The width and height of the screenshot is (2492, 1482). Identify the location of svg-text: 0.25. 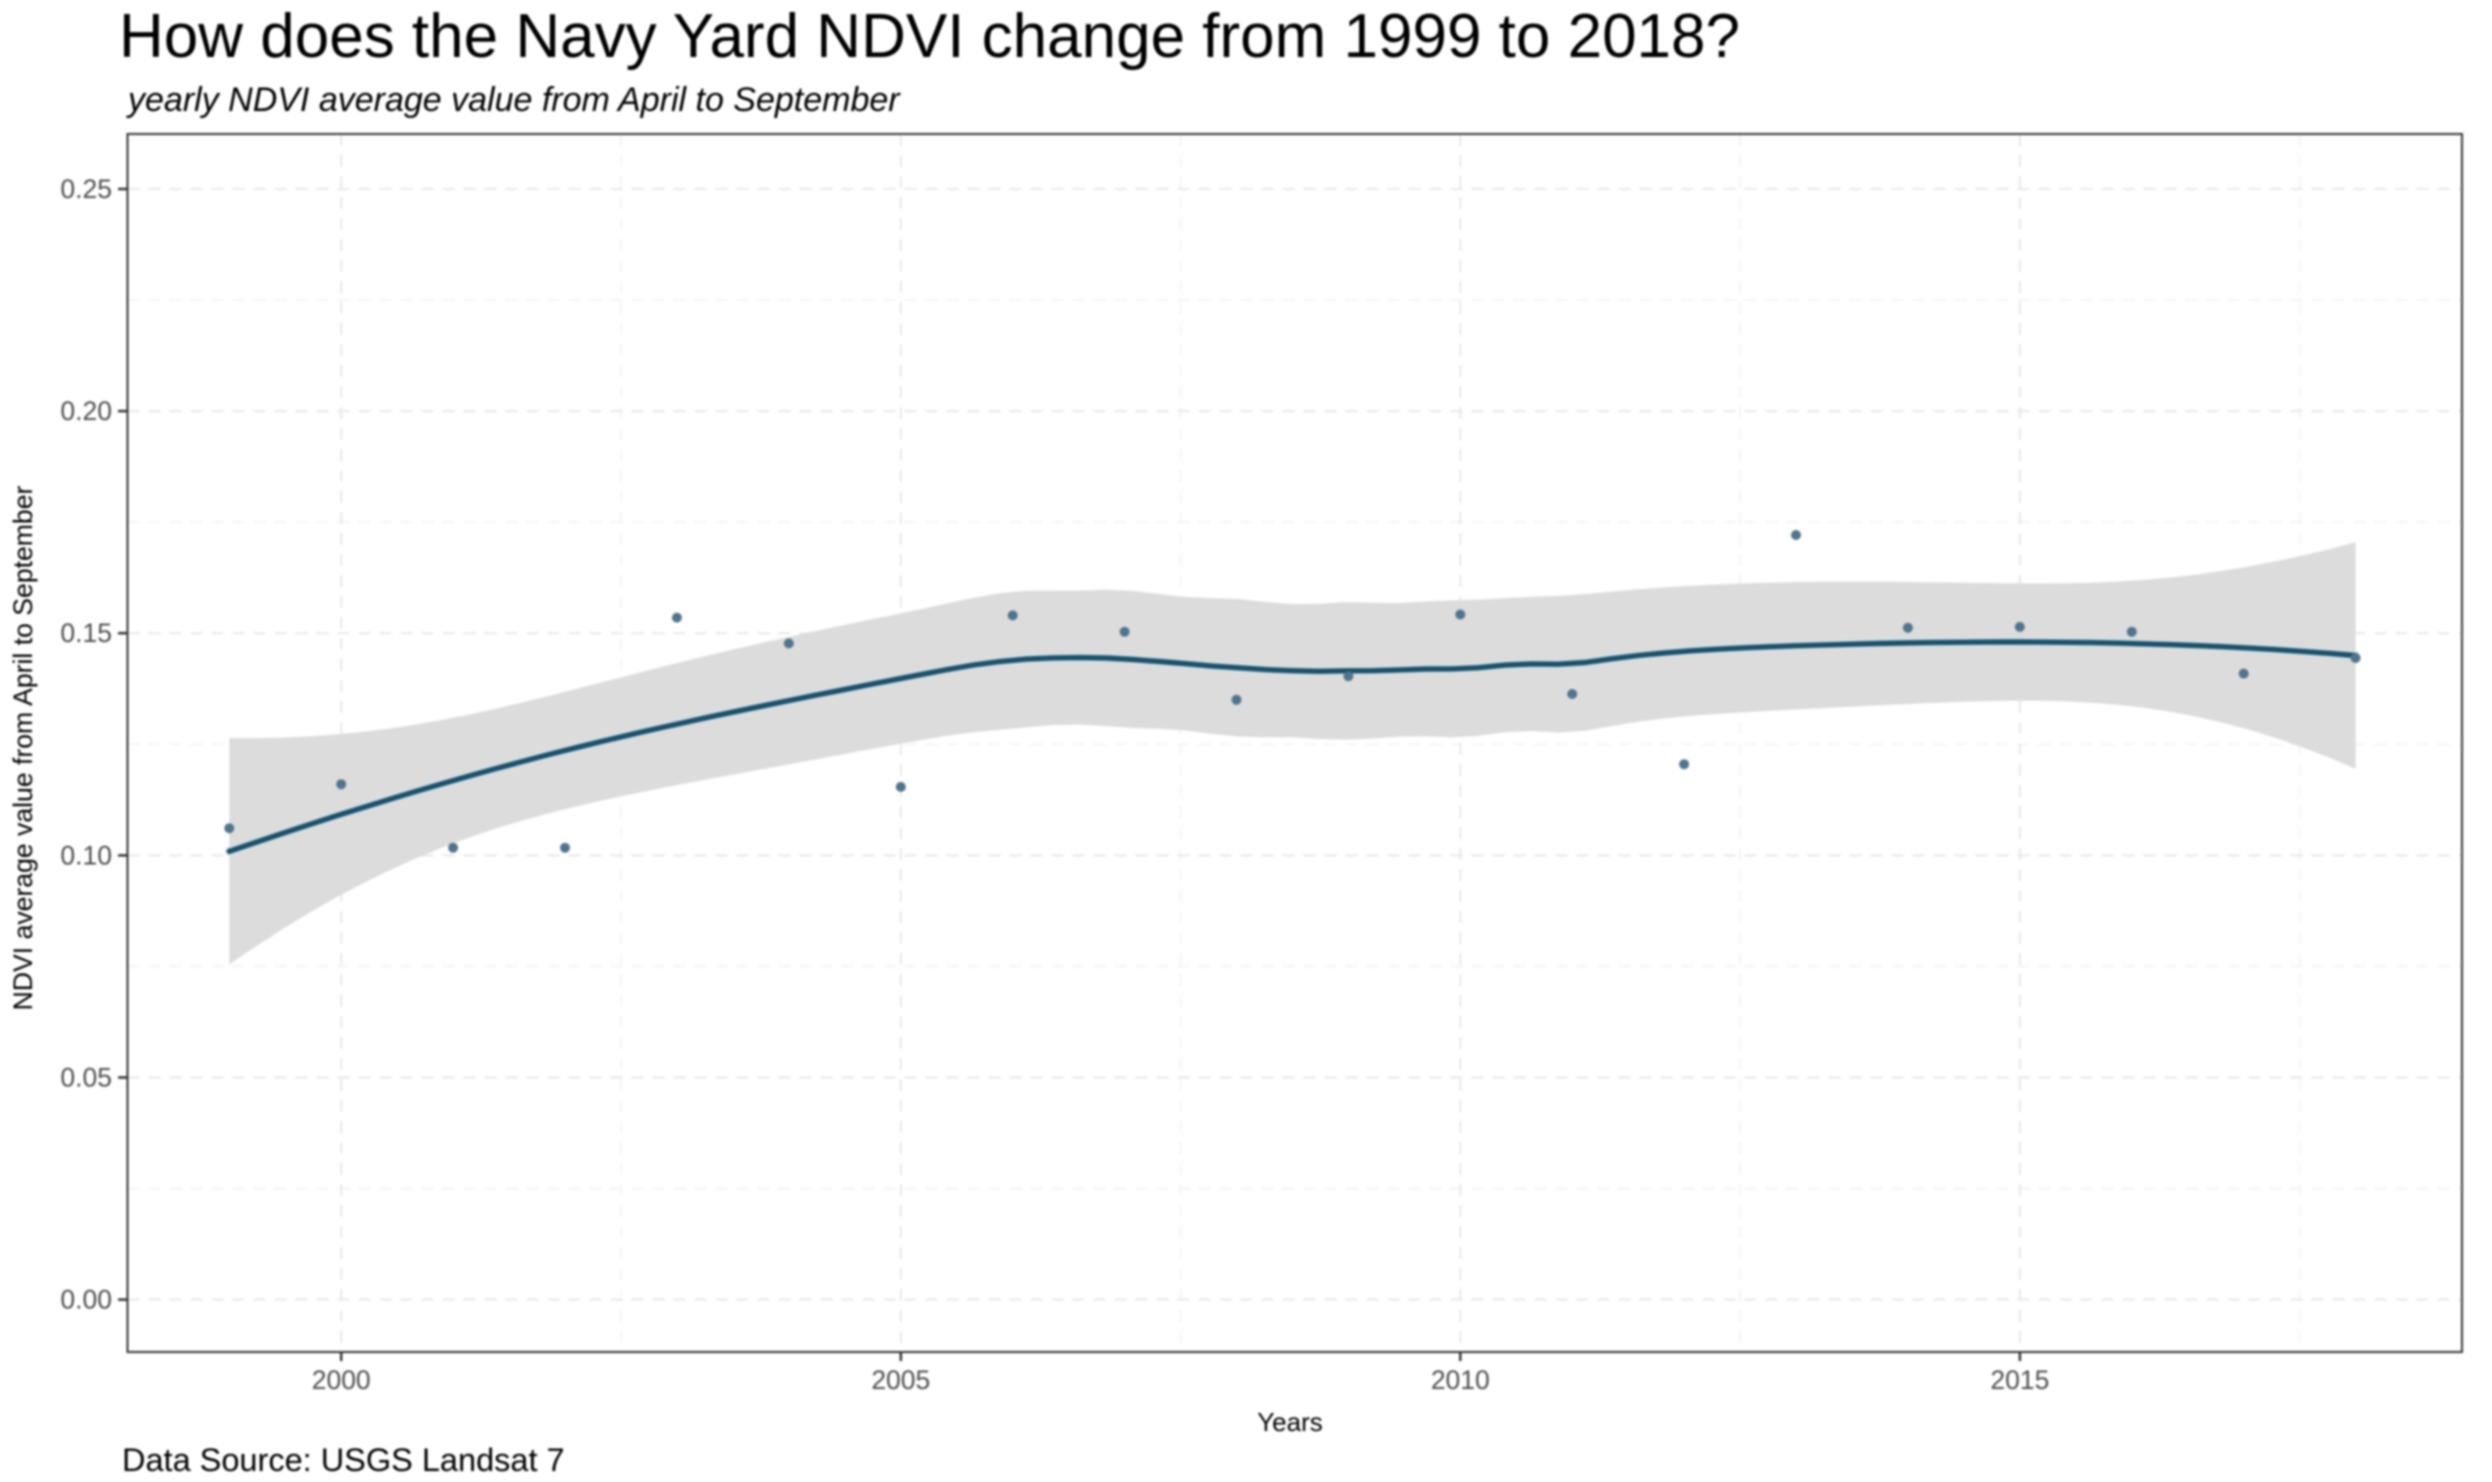
(86, 189).